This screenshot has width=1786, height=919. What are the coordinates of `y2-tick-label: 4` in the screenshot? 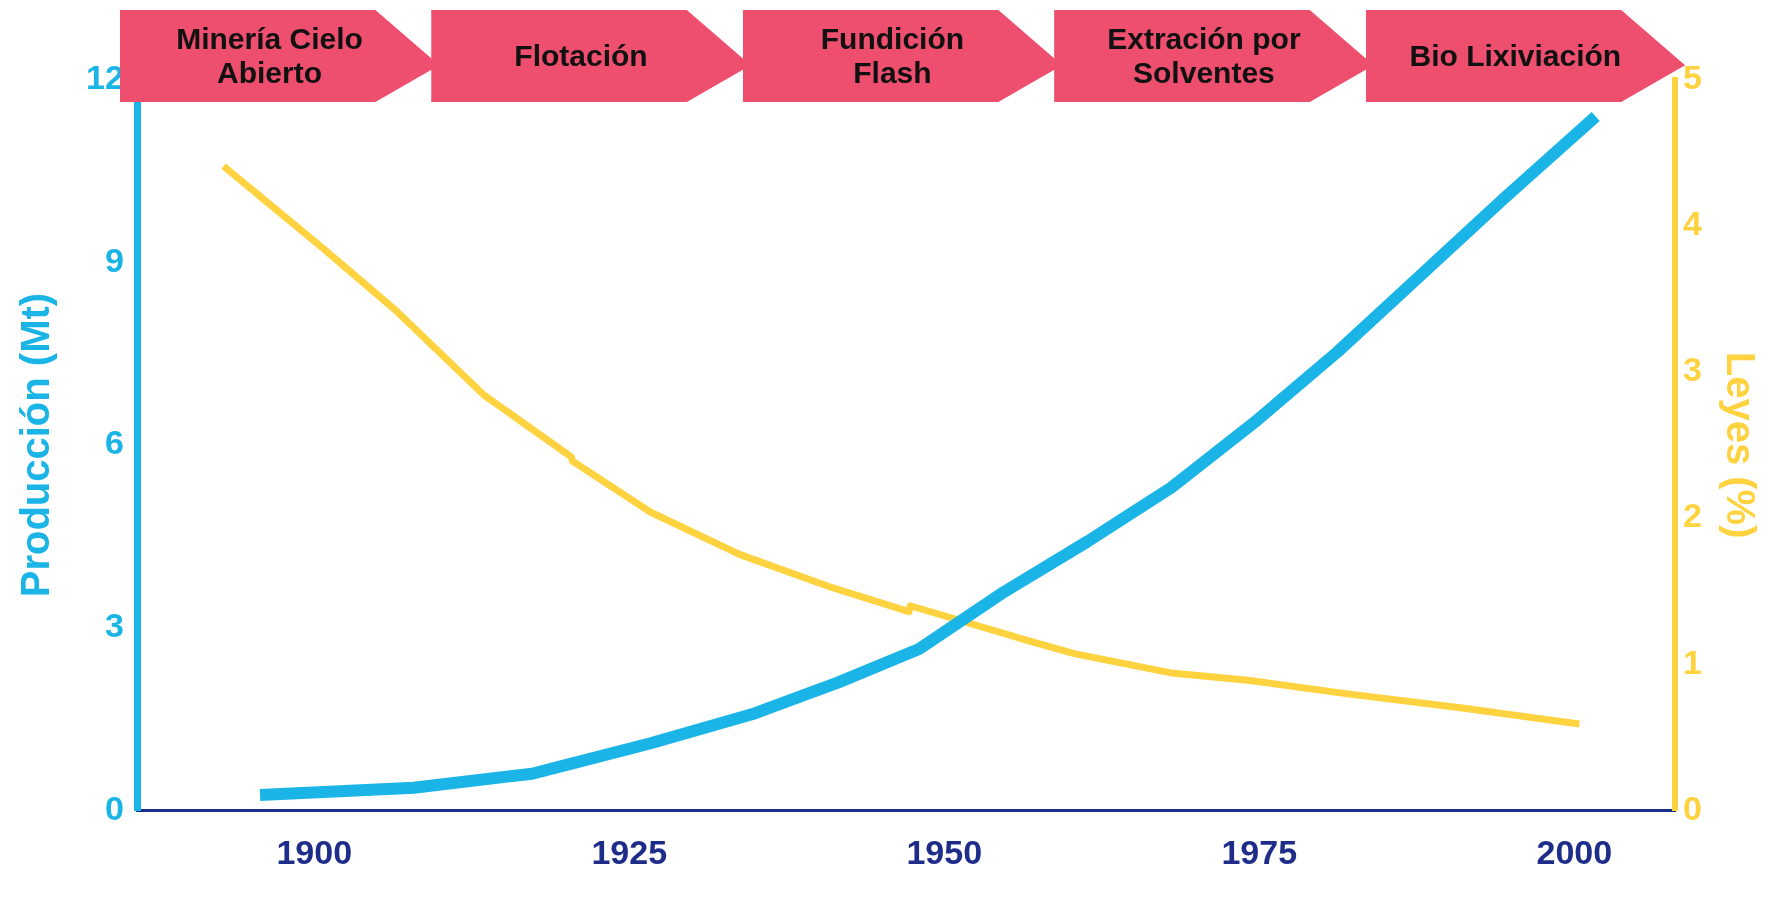 It's located at (1693, 223).